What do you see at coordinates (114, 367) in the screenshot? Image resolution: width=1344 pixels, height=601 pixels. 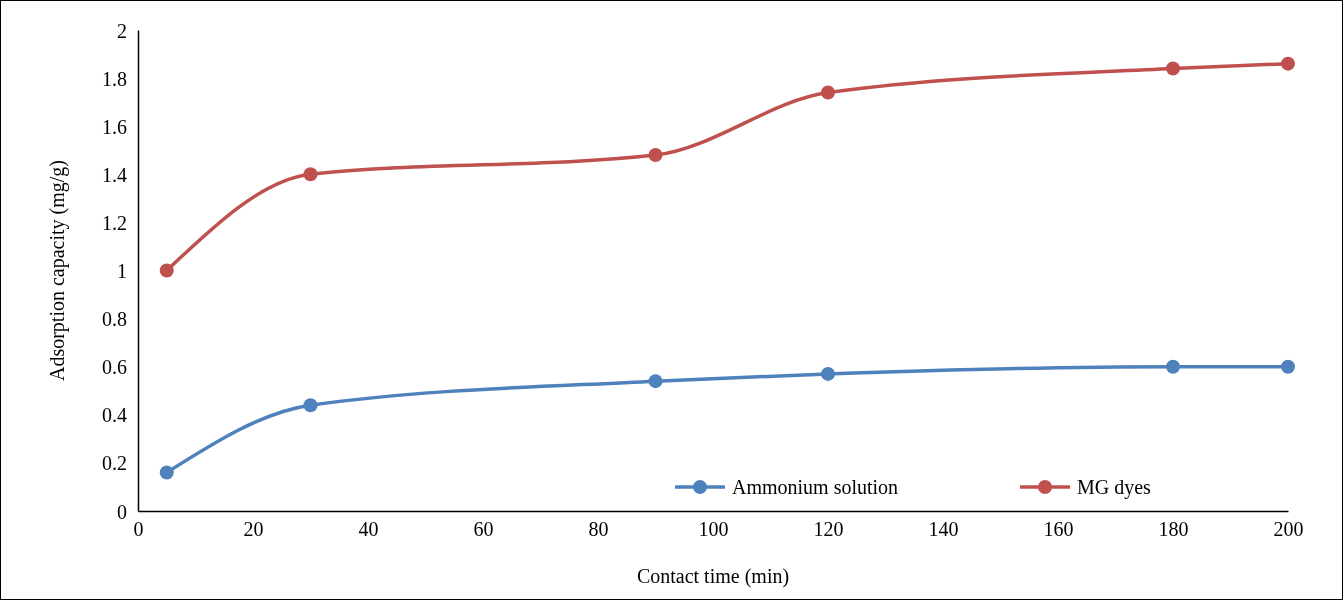 I see `y-tick-label: 0.6` at bounding box center [114, 367].